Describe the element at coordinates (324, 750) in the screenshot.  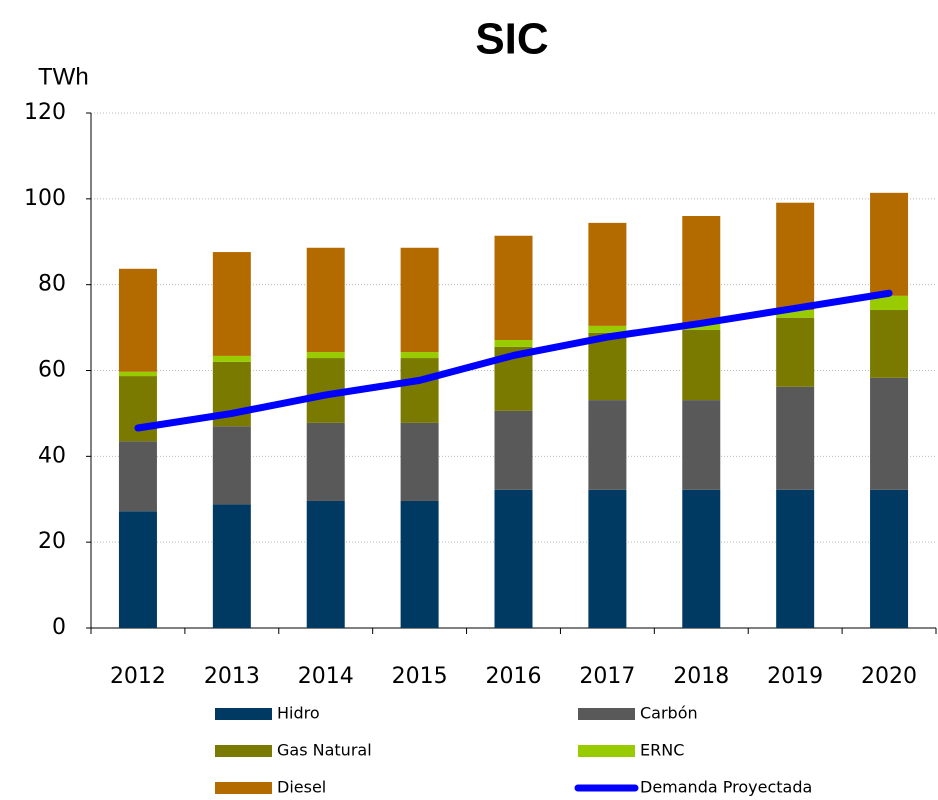
I see `legend-label: Gas Natural` at that location.